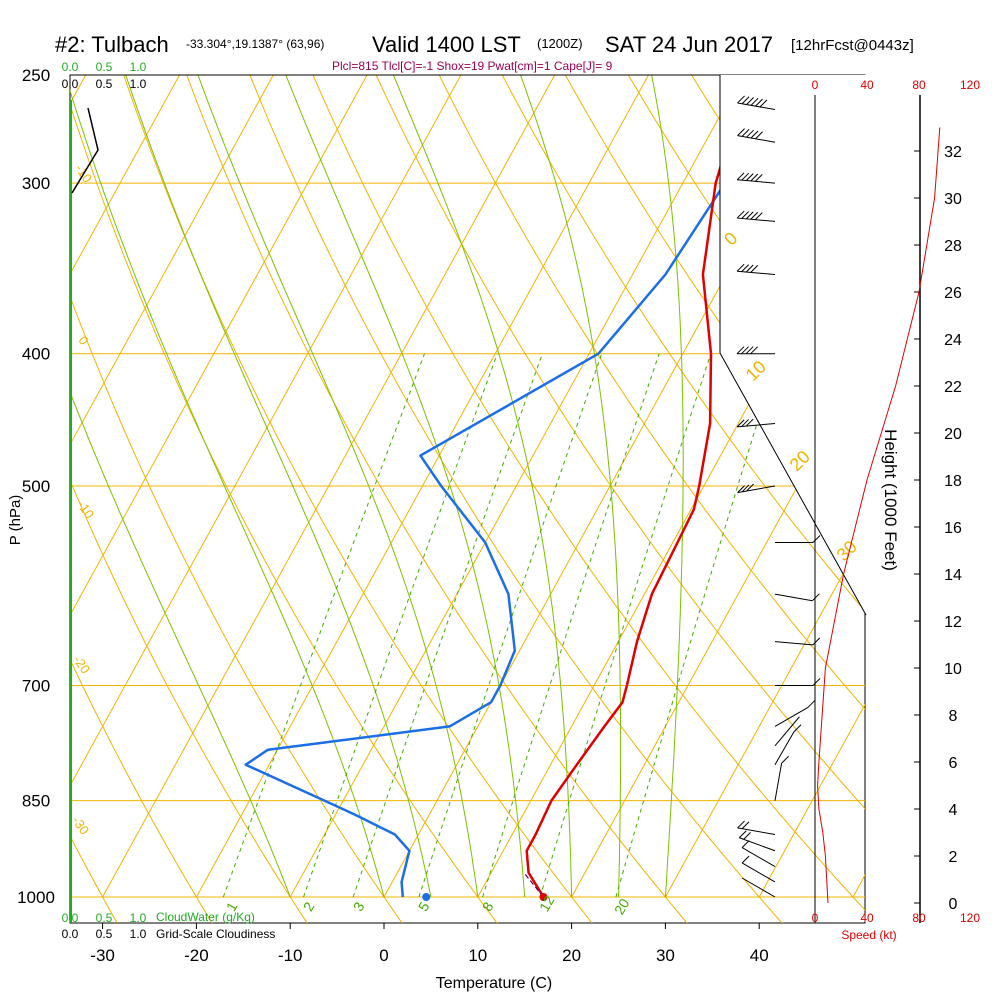  Describe the element at coordinates (138, 67) in the screenshot. I see `cloud-water-tick-top: 1.0` at that location.